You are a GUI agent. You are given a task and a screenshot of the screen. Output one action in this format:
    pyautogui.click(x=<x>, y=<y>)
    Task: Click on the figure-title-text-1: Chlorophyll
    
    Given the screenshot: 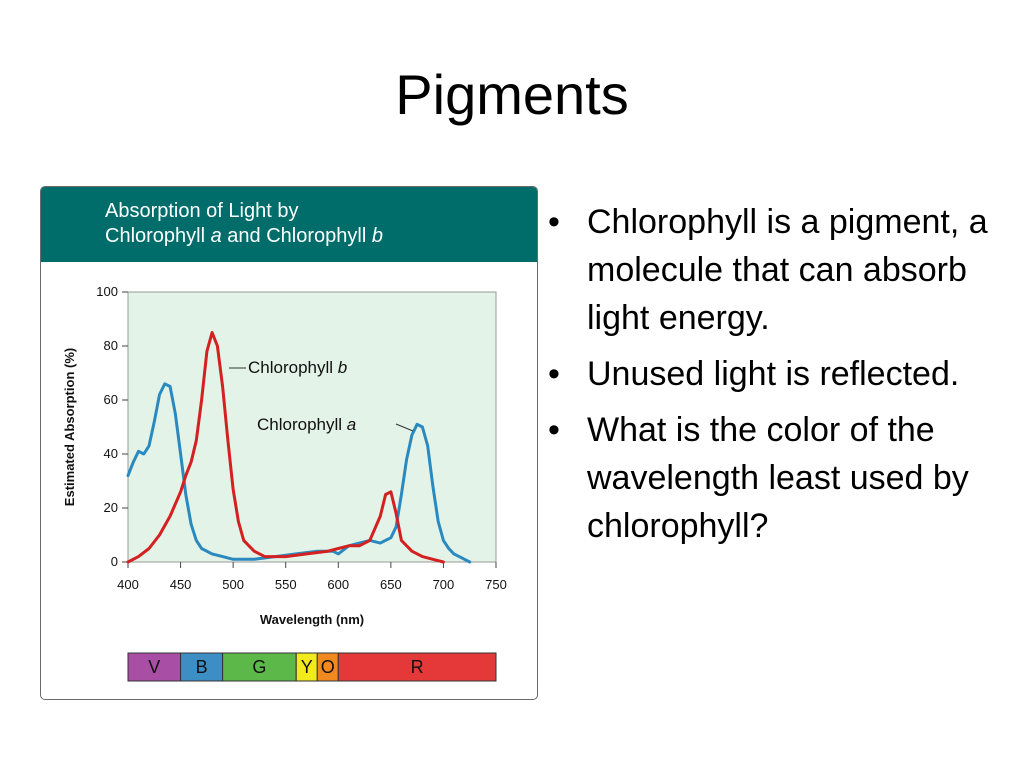 What is the action you would take?
    pyautogui.click(x=158, y=236)
    